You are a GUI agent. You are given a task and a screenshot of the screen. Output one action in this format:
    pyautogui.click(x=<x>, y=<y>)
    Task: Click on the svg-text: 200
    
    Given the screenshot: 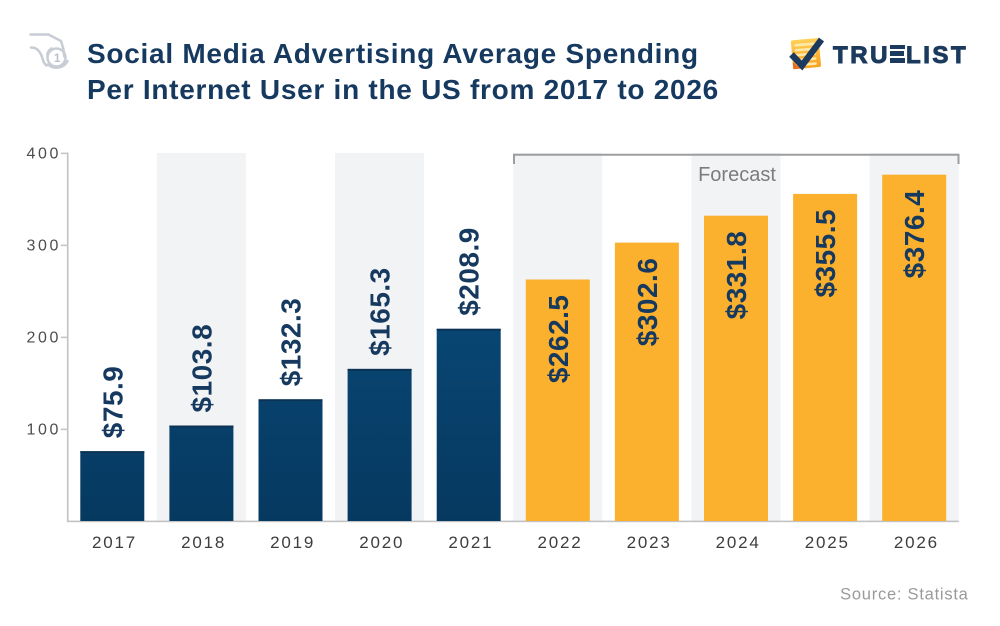 What is the action you would take?
    pyautogui.click(x=44, y=338)
    